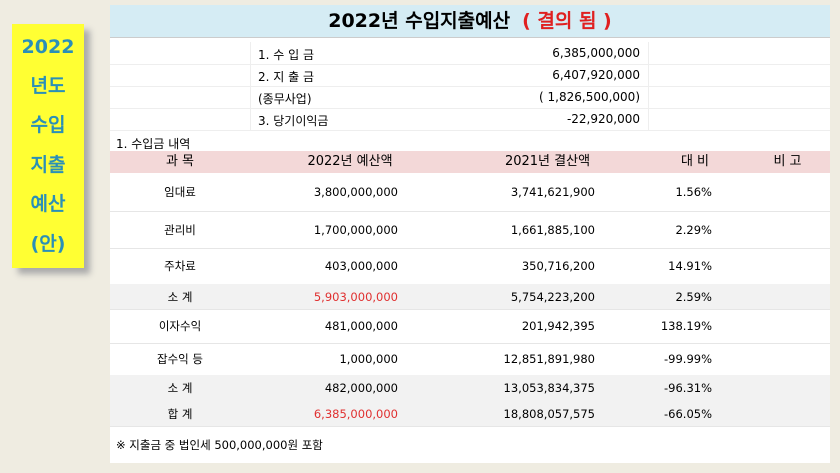 This screenshot has width=840, height=473. I want to click on column-header: 2021년 결산액, so click(547, 161).